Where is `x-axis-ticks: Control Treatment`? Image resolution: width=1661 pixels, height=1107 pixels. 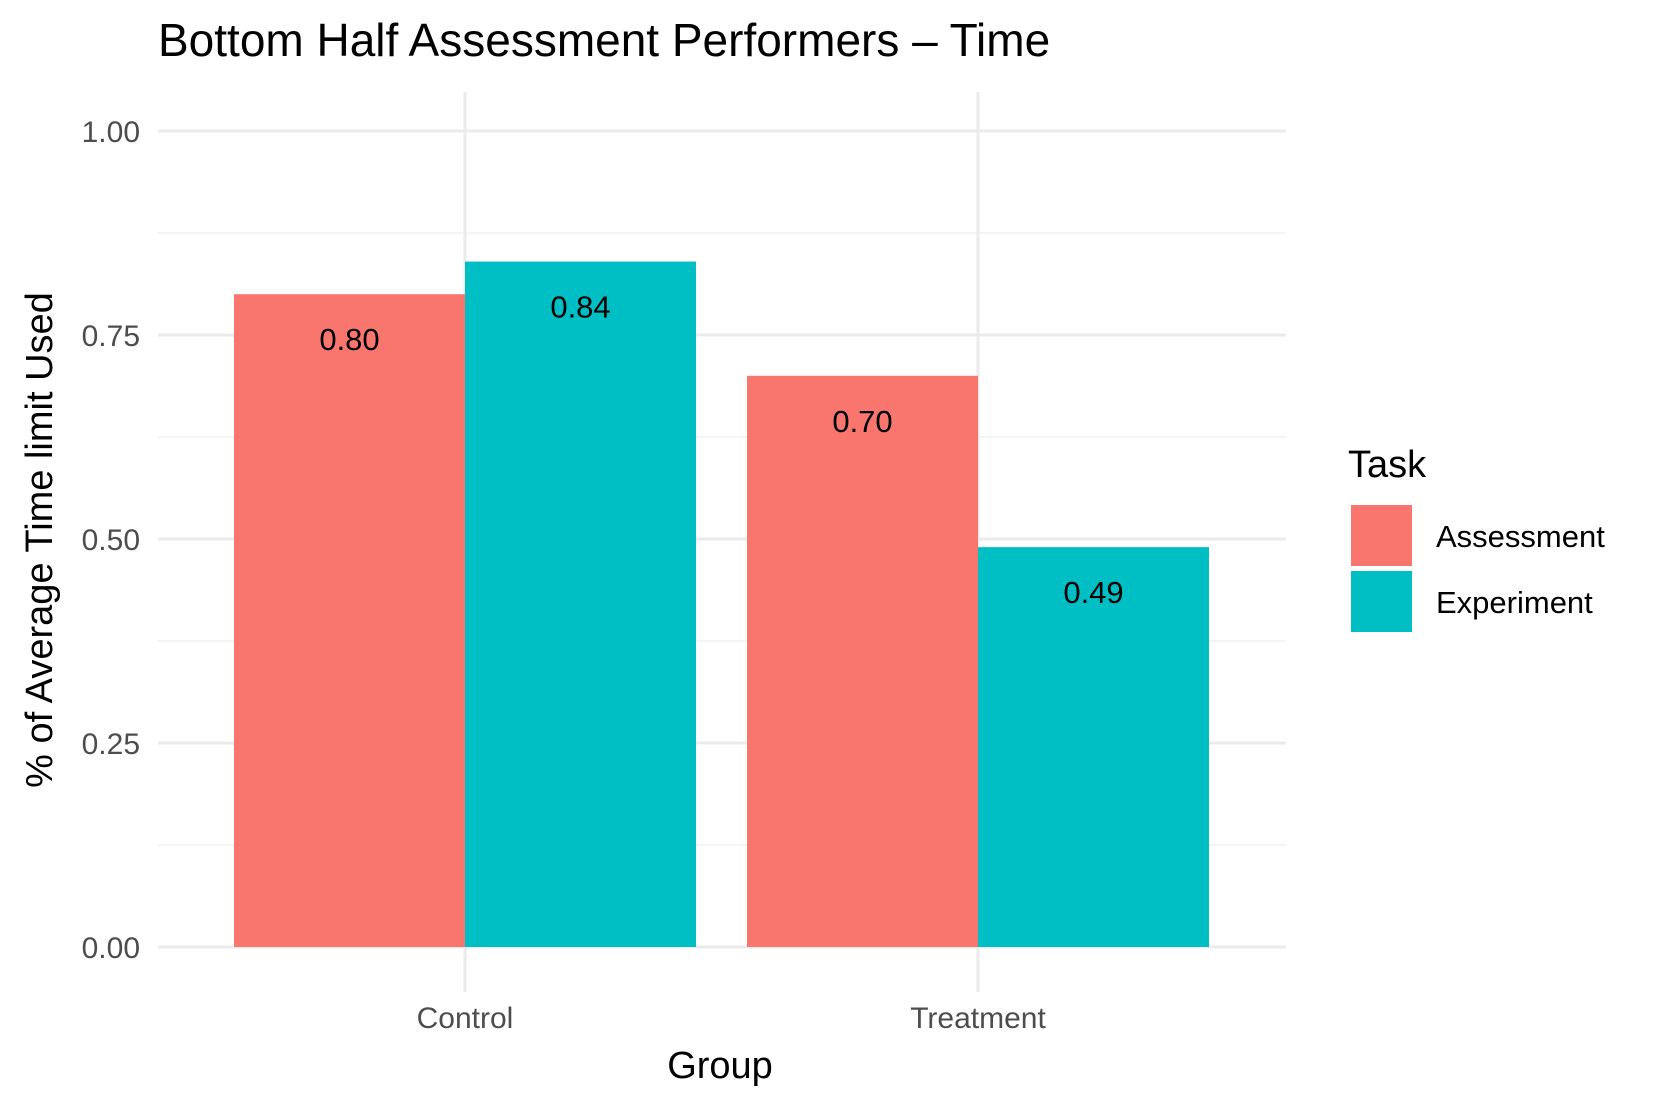
x-axis-ticks: Control Treatment is located at coordinates (732, 1018).